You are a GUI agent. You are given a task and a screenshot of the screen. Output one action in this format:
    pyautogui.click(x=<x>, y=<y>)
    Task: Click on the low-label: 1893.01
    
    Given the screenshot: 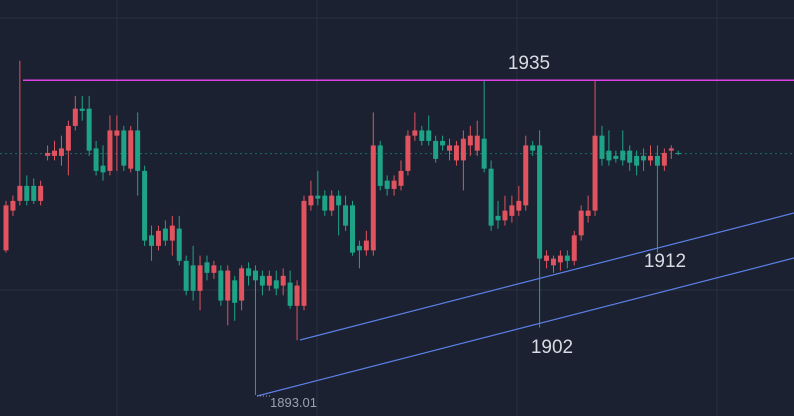 What is the action you would take?
    pyautogui.click(x=293, y=402)
    